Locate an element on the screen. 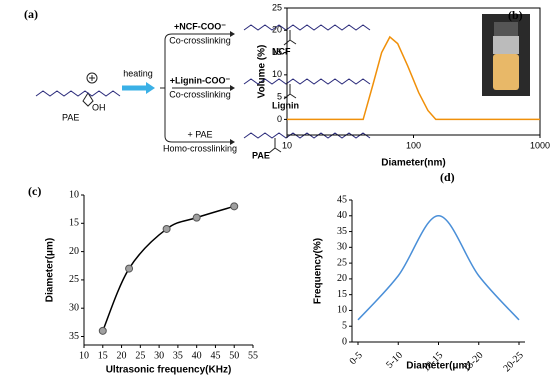 Image resolution: width=550 pixels, height=375 pixels. bracket is located at coordinates (166, 88).